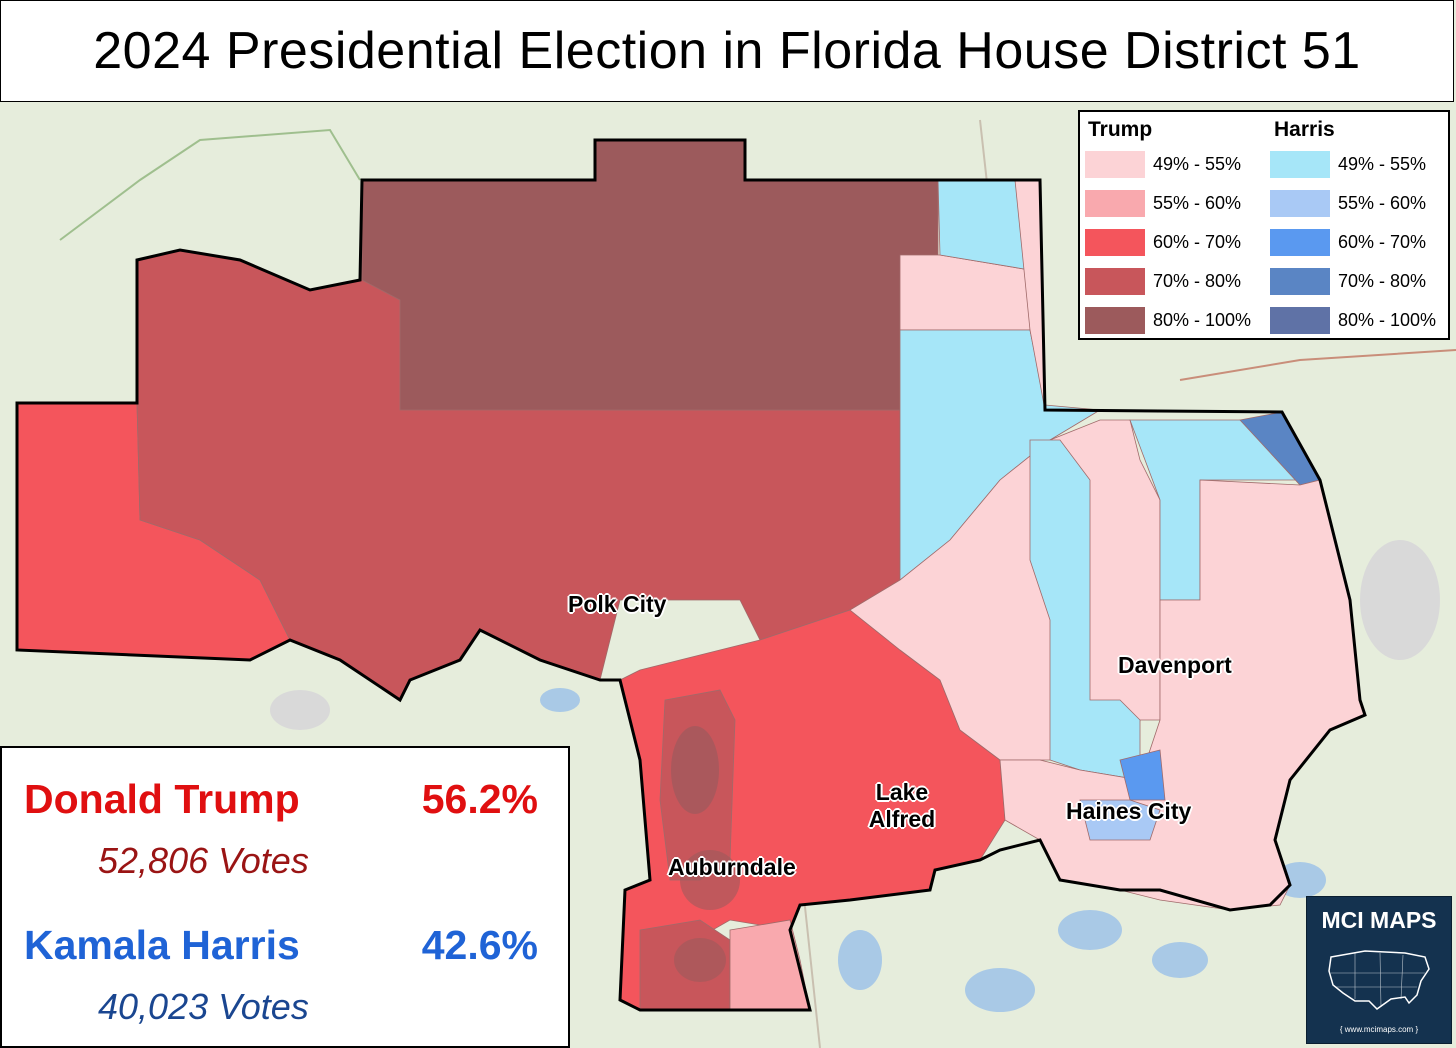 This screenshot has width=1456, height=1048. I want to click on trump-percent: 56.2%, so click(479, 799).